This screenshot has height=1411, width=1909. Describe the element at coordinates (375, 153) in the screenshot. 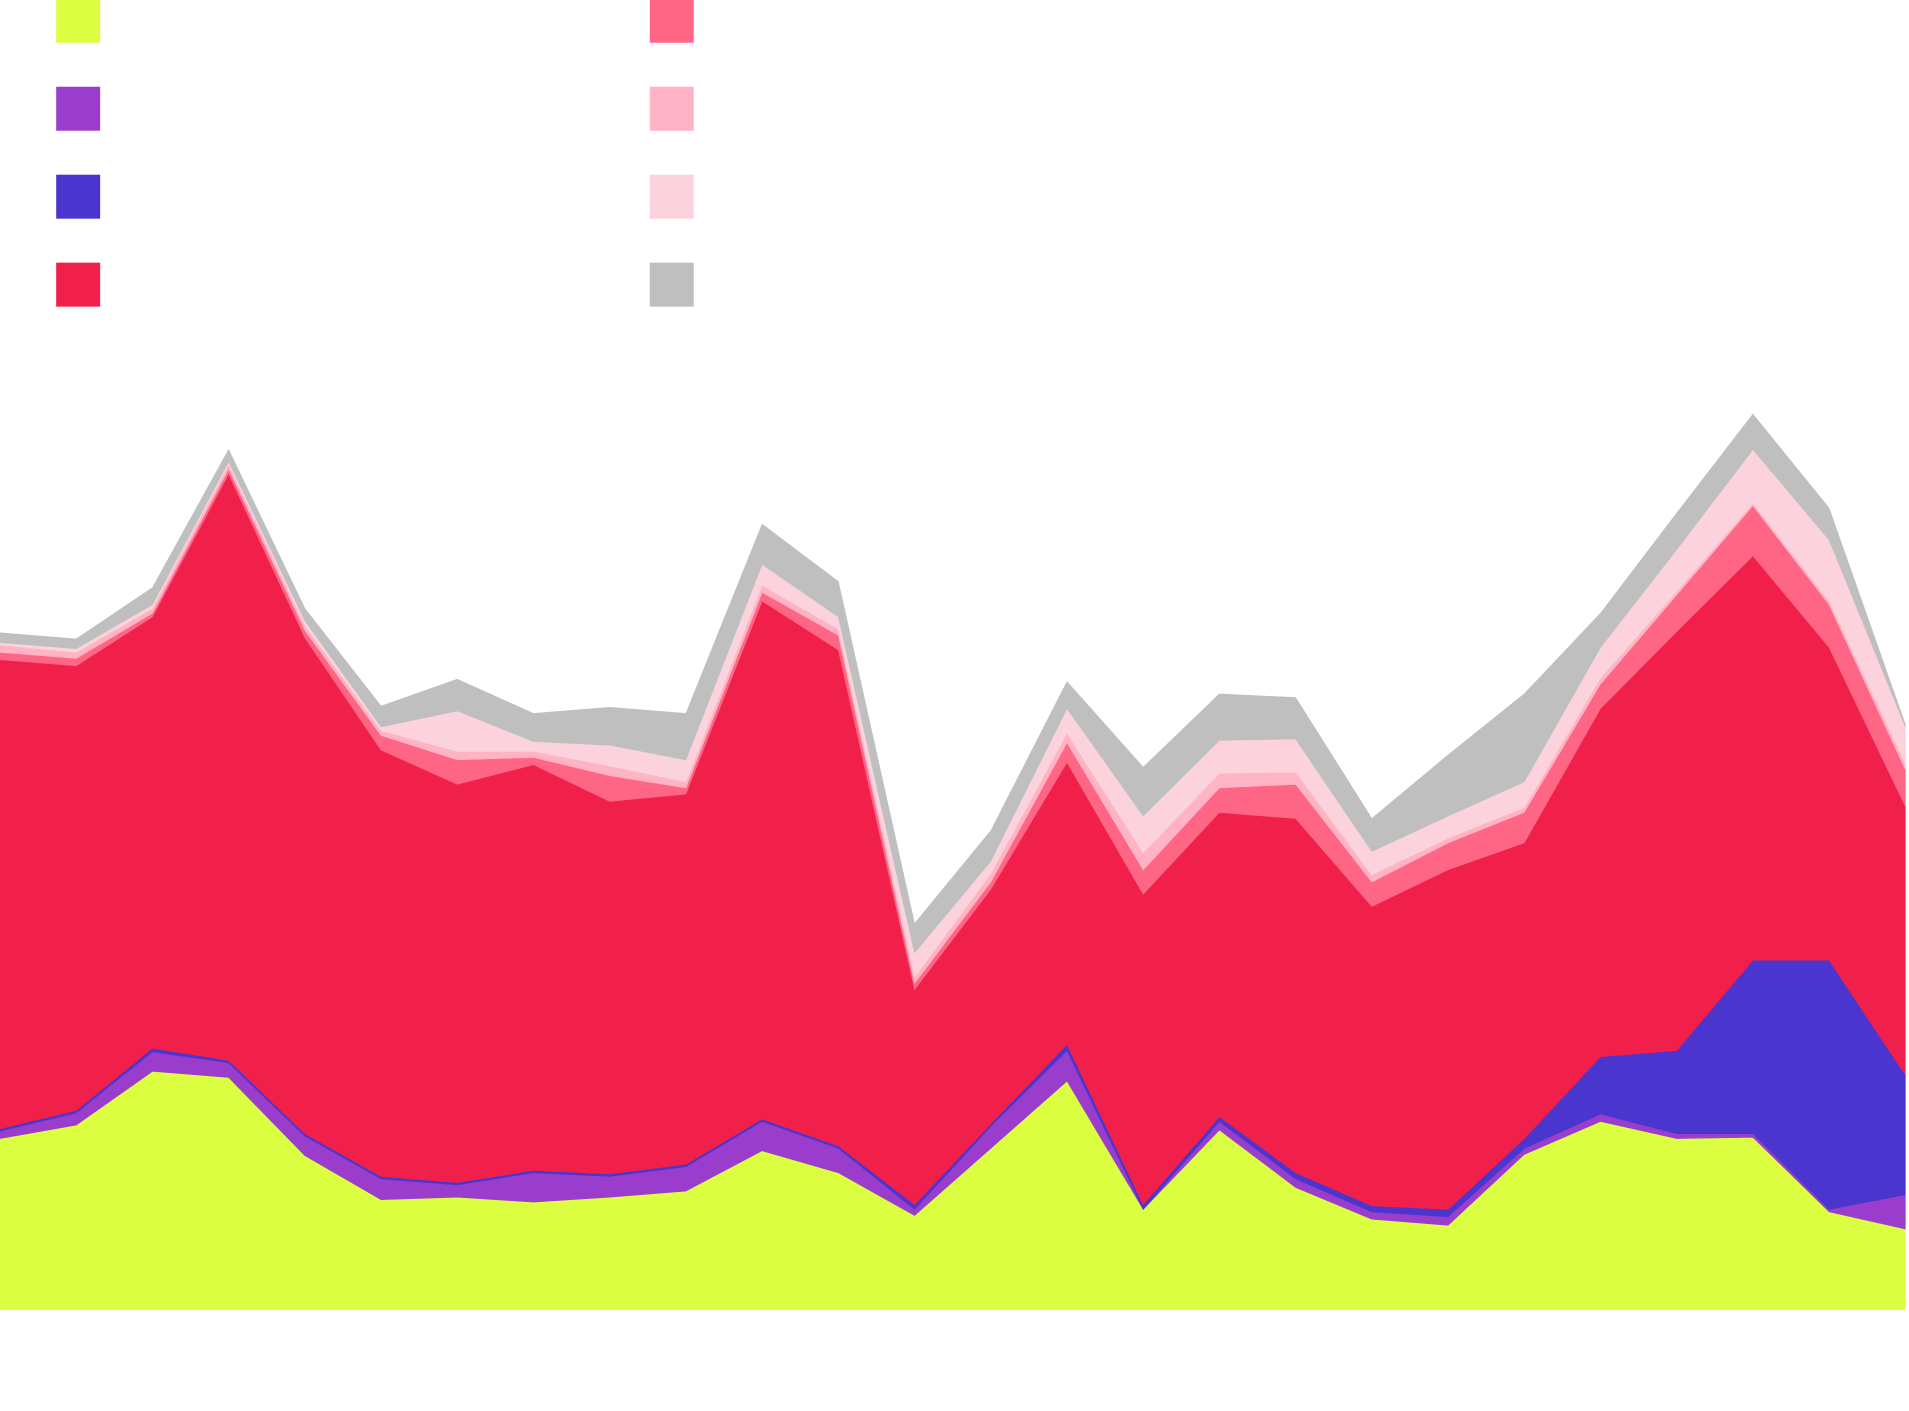

I see `legend` at that location.